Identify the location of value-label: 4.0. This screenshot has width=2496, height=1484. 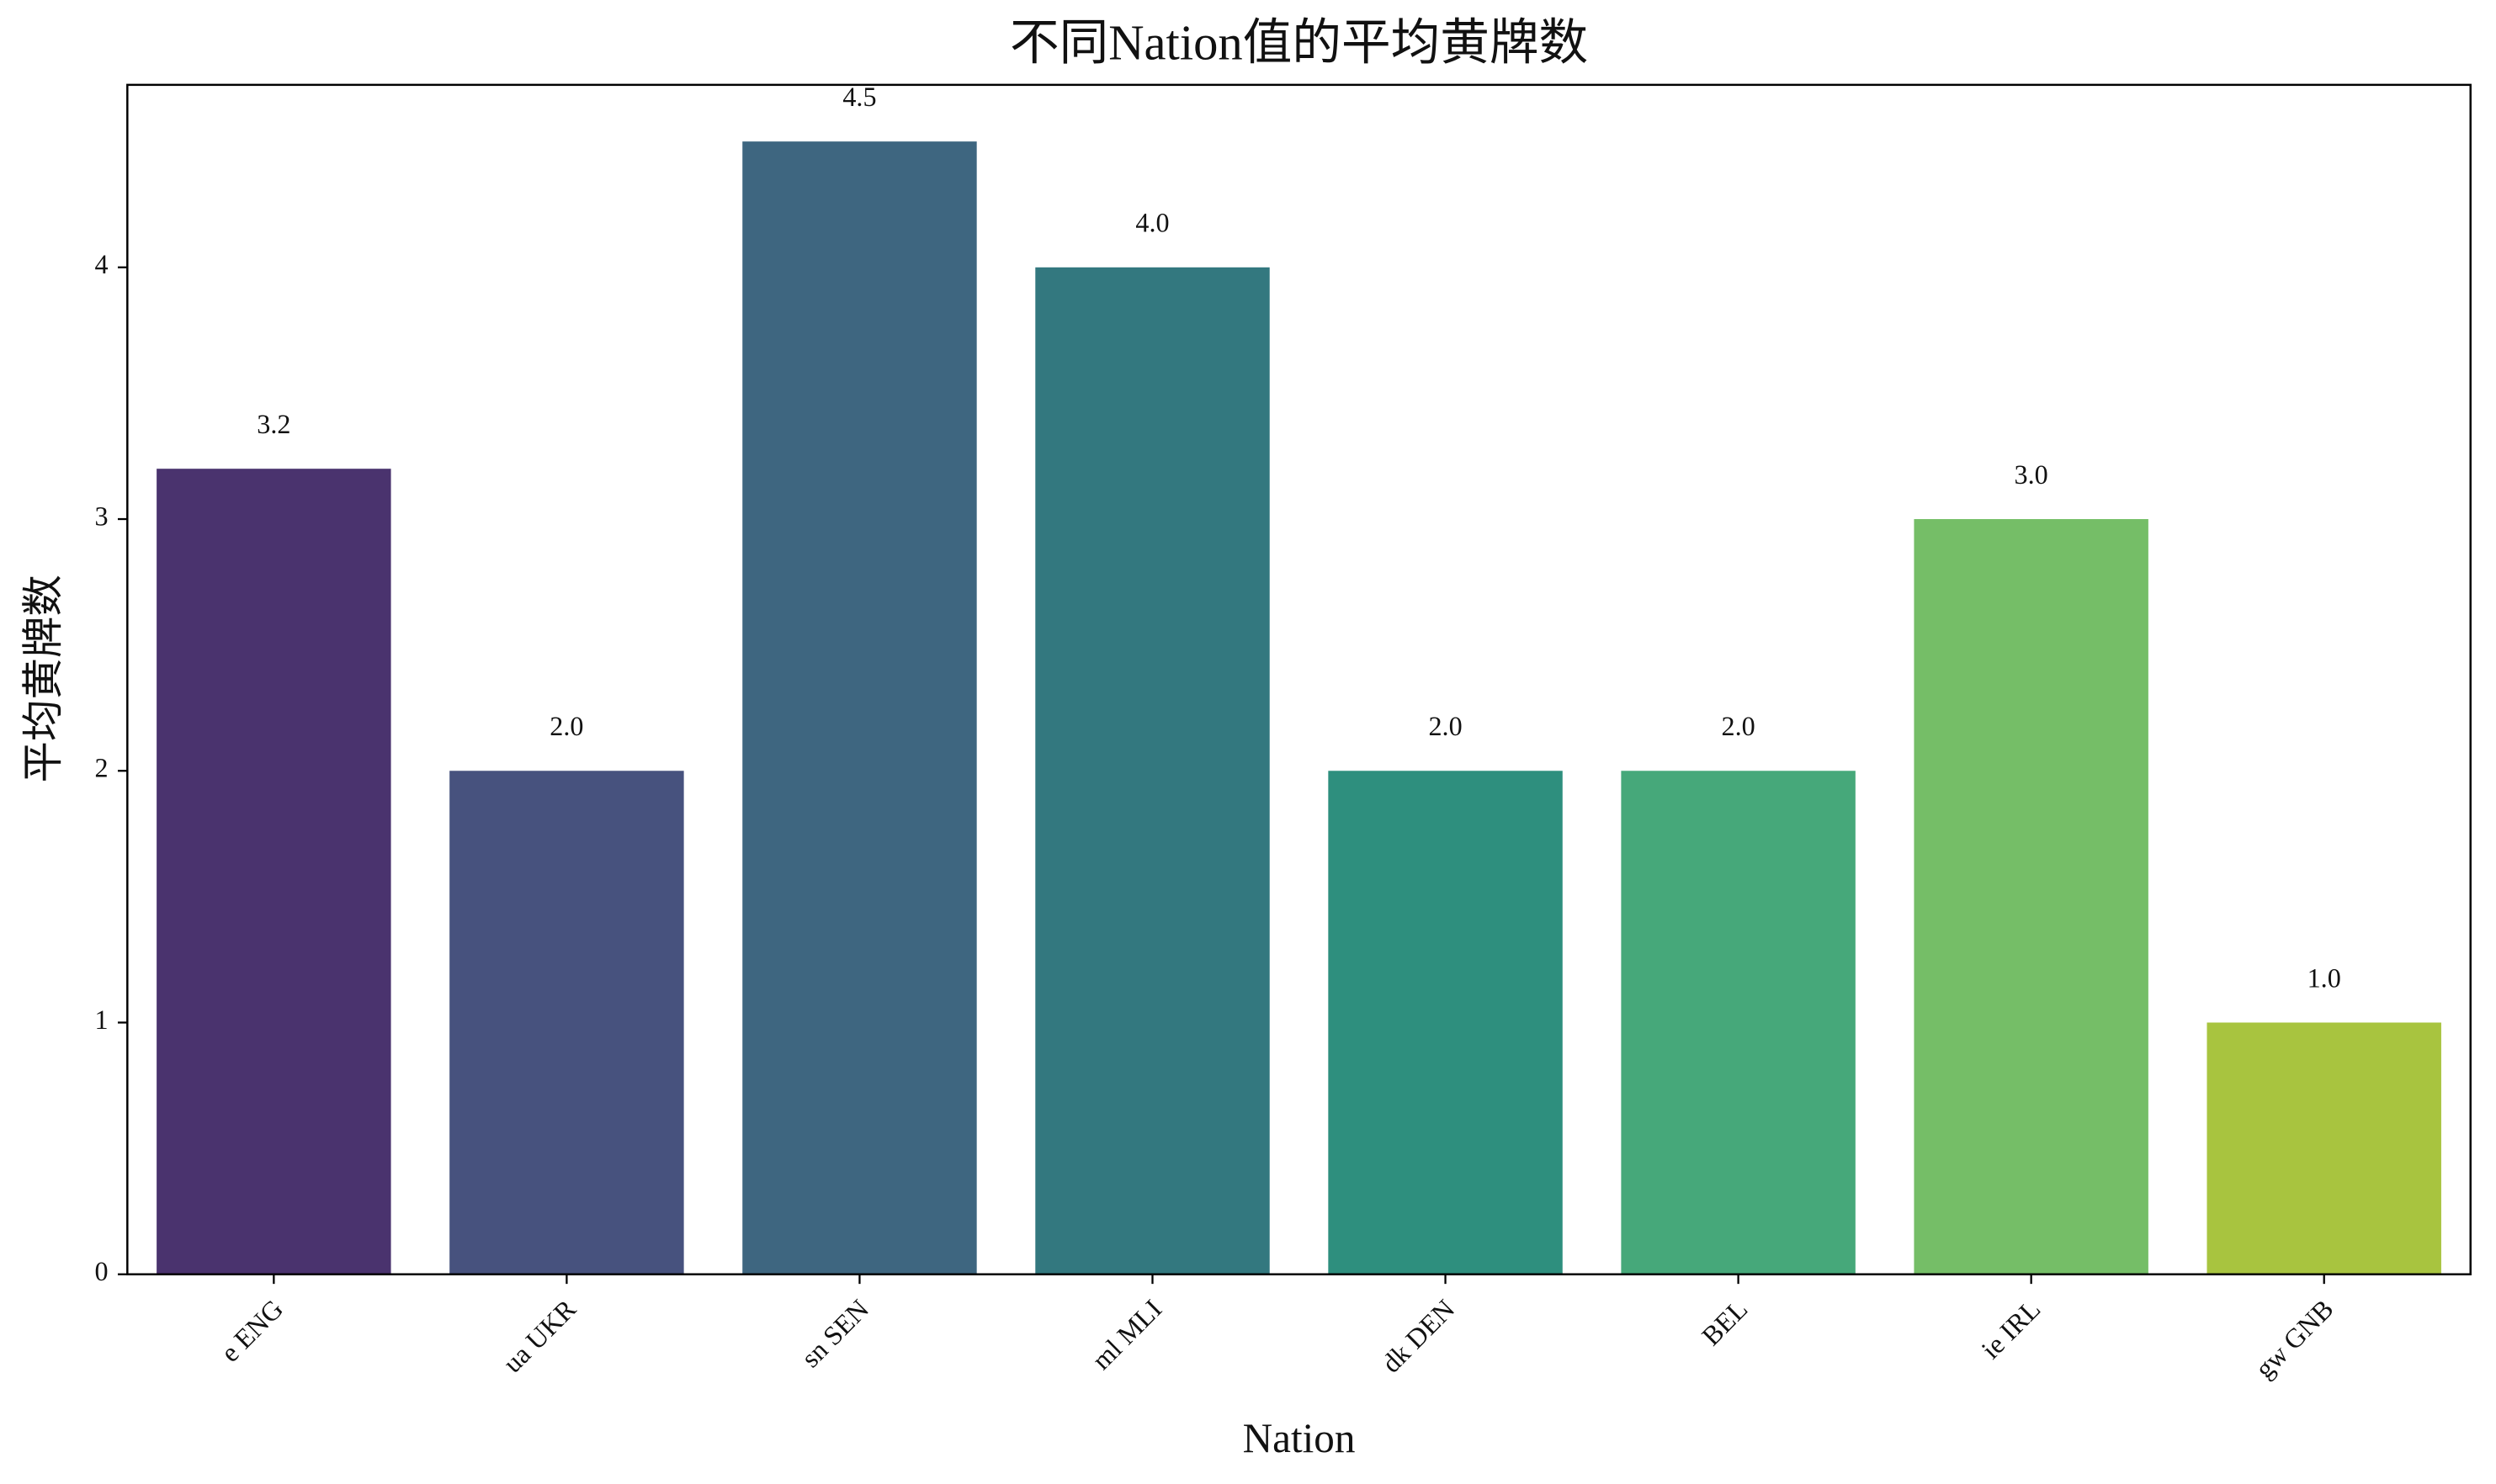
(1152, 223).